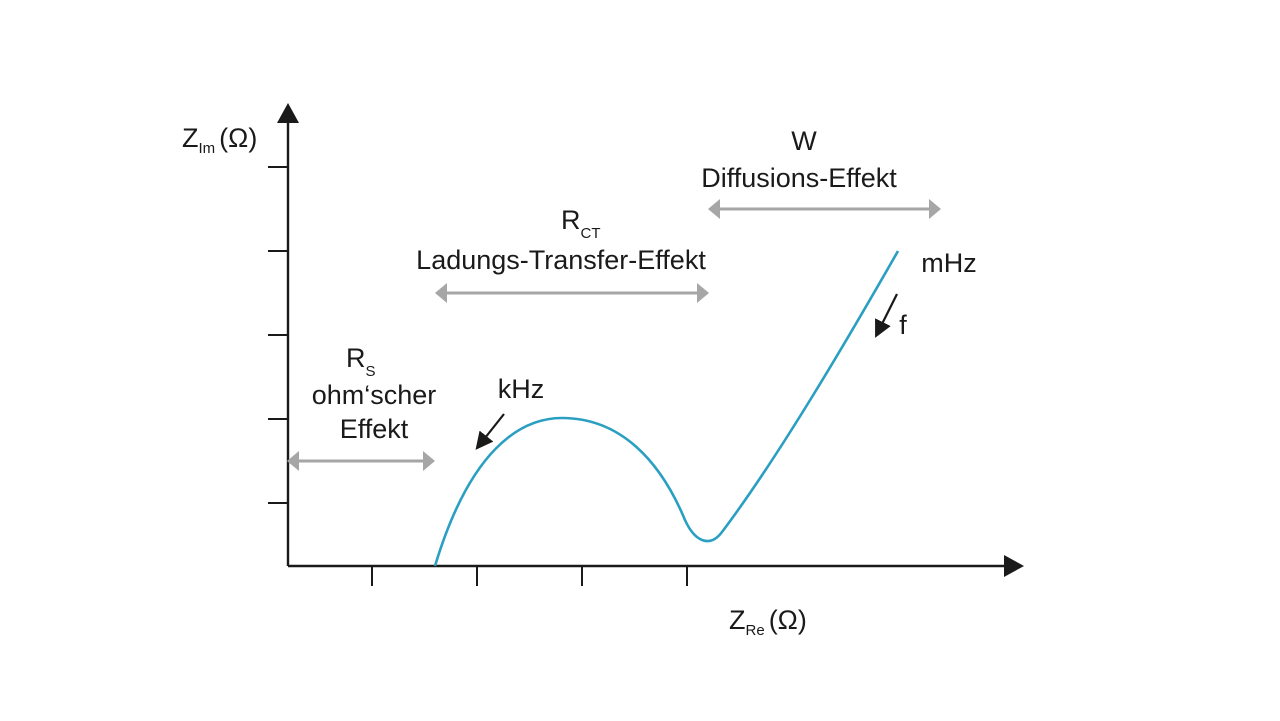 This screenshot has width=1280, height=721. Describe the element at coordinates (490, 431) in the screenshot. I see `khz-arrow` at that location.